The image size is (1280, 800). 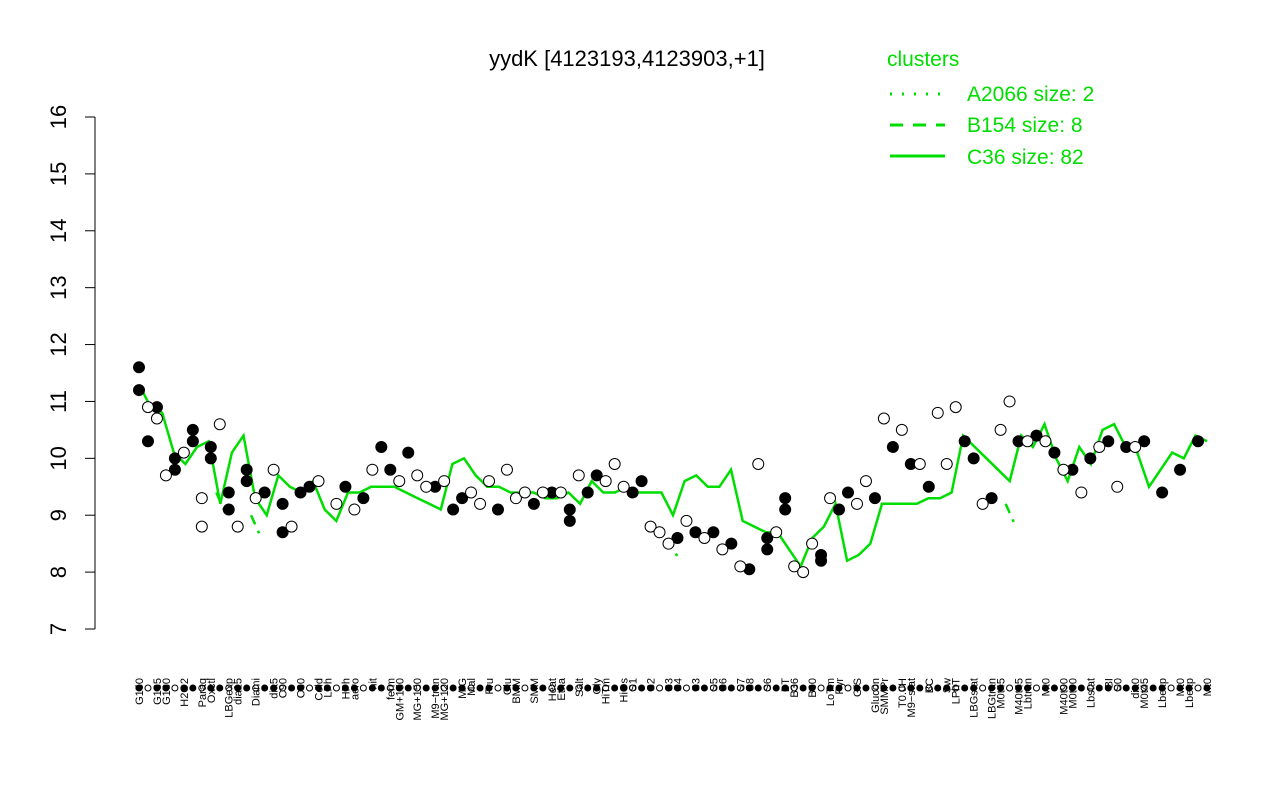 I want to click on category-label: Heat, so click(x=553, y=689).